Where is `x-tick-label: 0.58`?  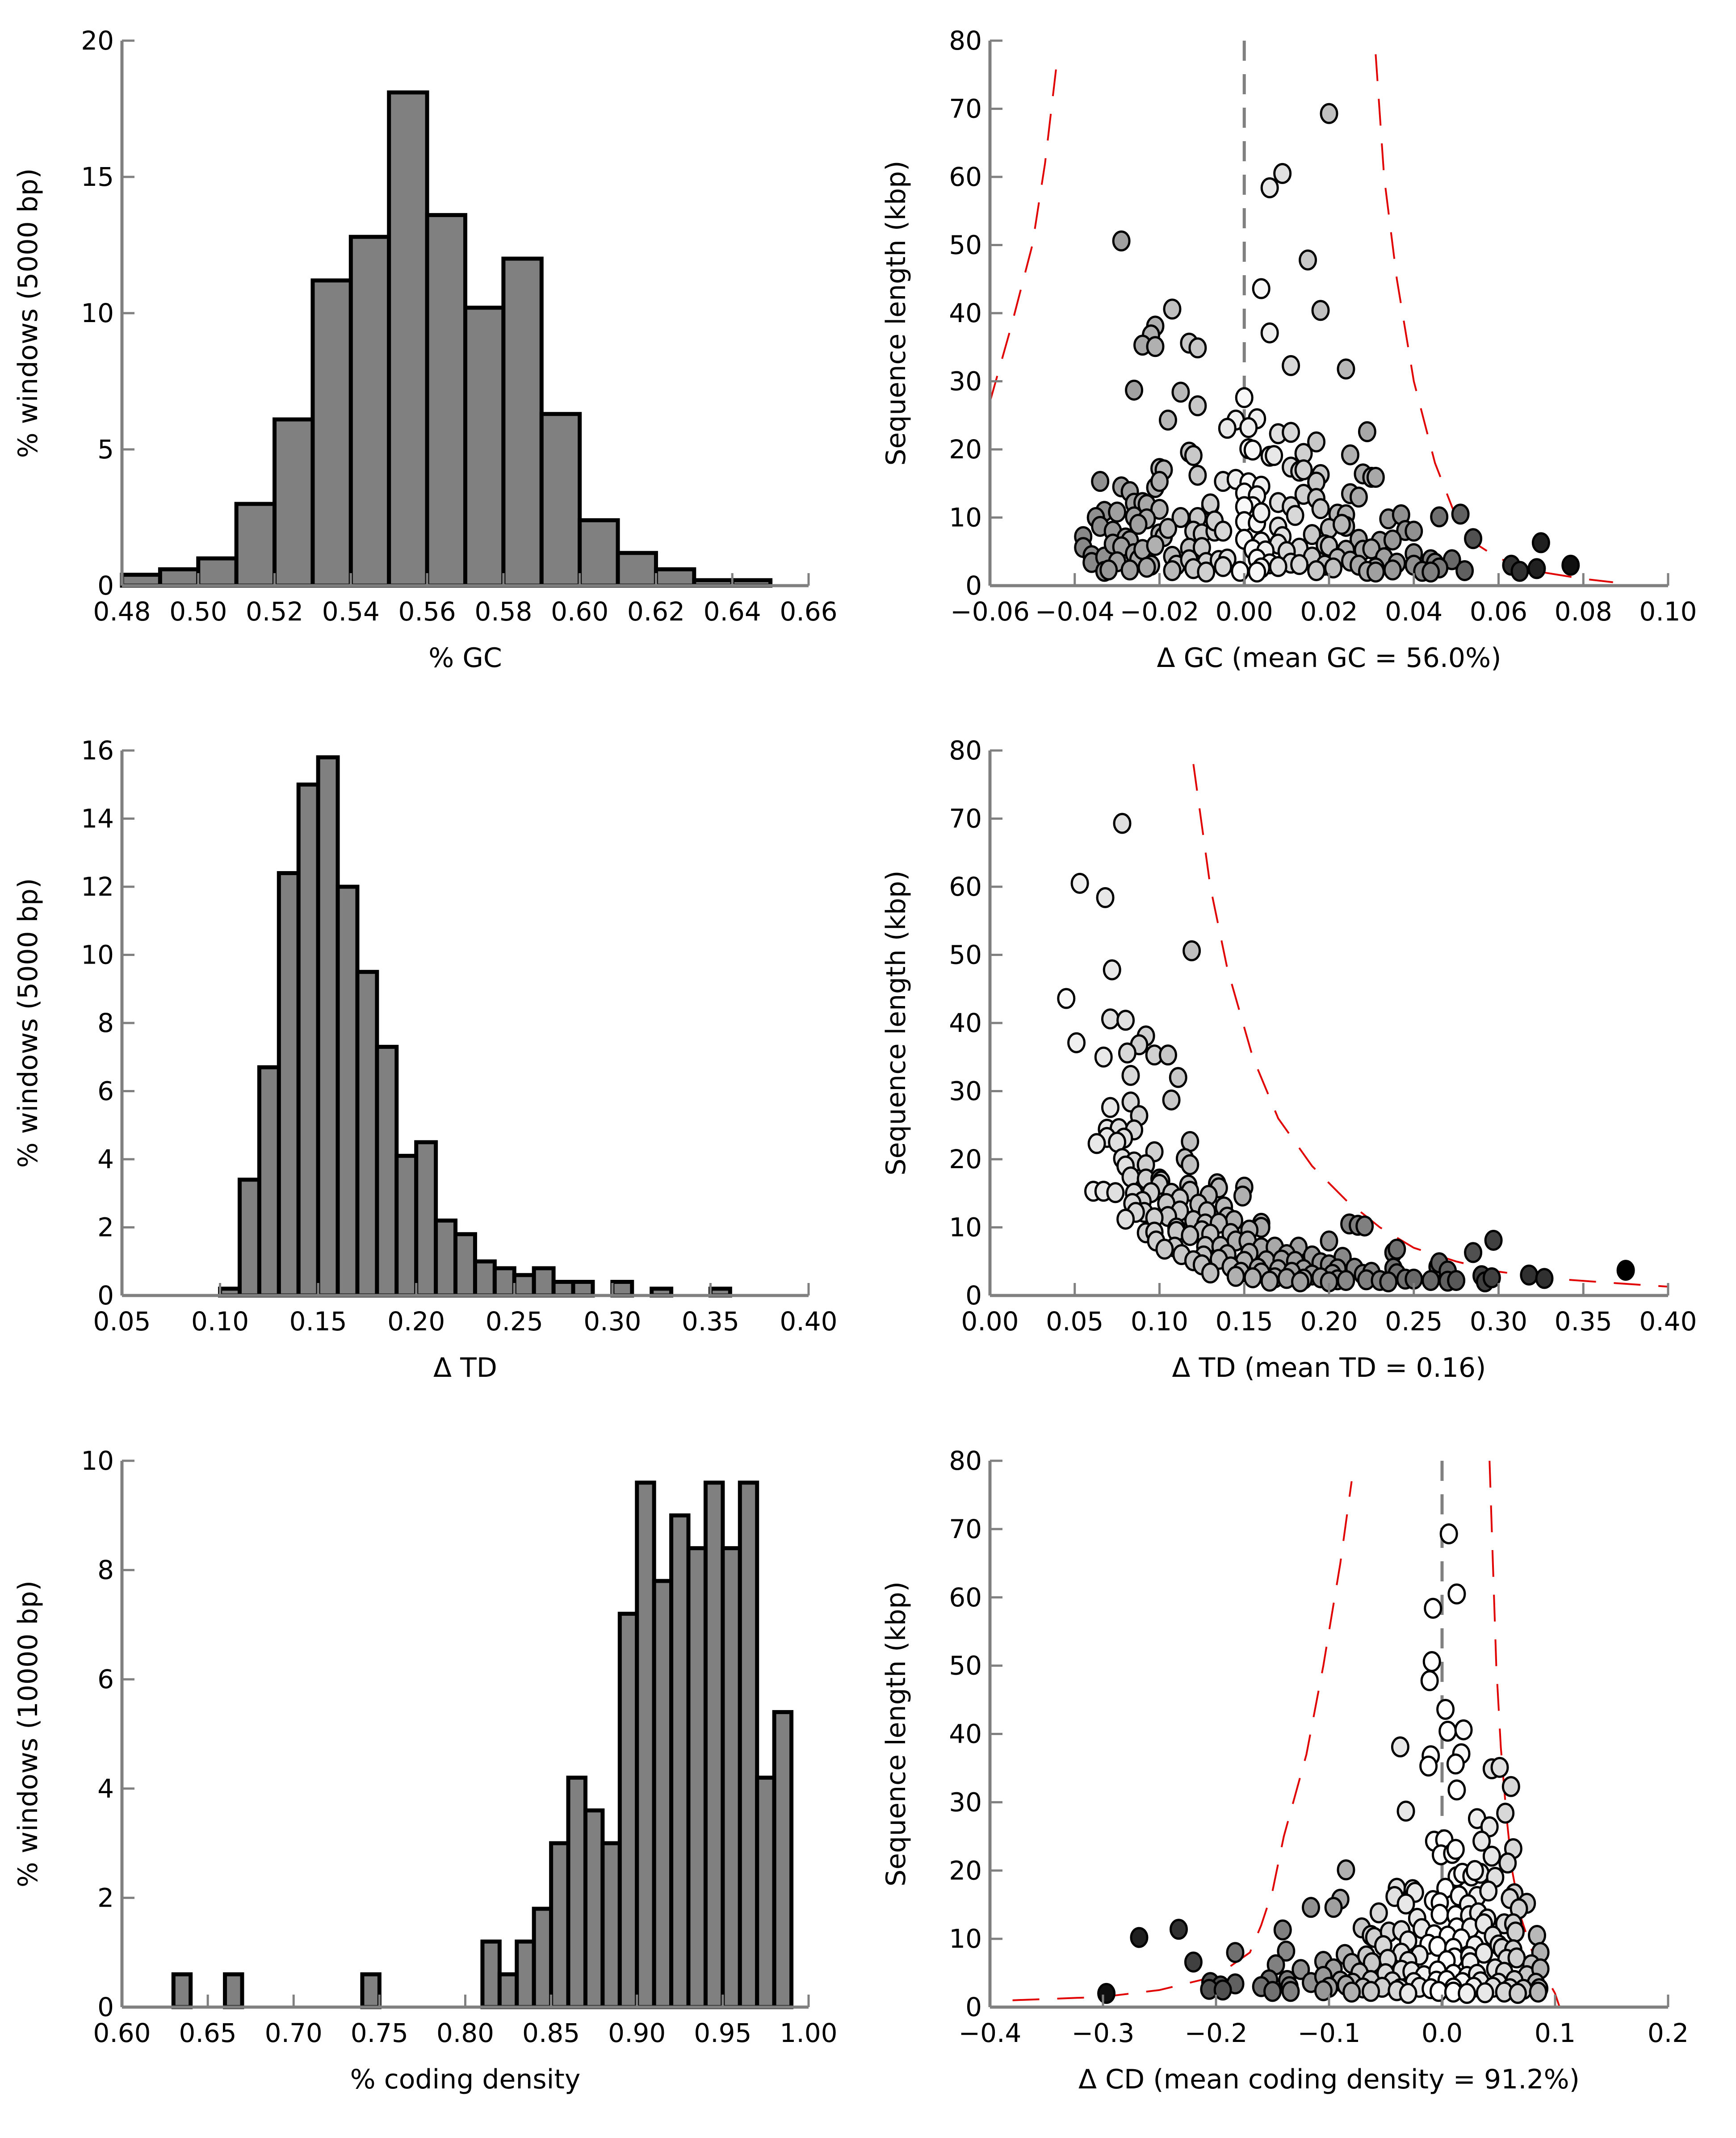 x-tick-label: 0.58 is located at coordinates (503, 612).